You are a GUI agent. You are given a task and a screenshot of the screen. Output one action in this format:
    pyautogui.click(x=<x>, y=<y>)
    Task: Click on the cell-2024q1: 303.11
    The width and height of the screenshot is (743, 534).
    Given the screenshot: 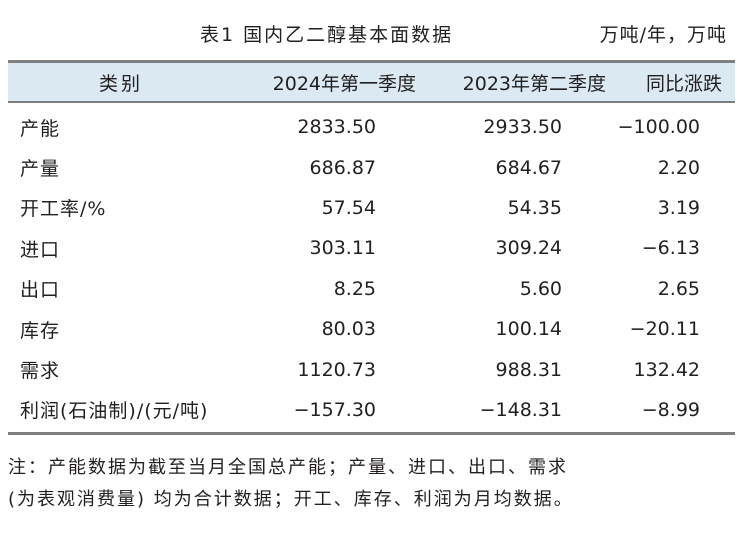 What is the action you would take?
    pyautogui.click(x=342, y=248)
    